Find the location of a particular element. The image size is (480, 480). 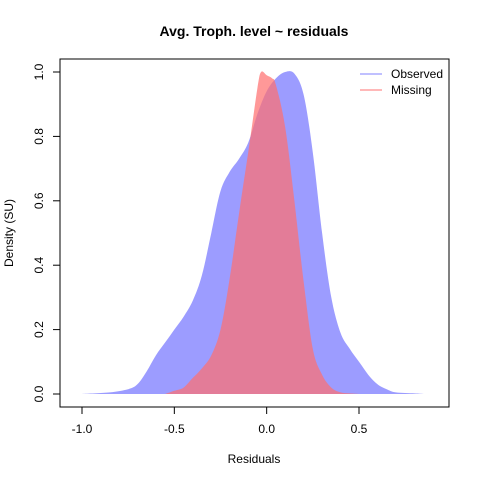

legend-label-missing: Missing is located at coordinates (411, 90).